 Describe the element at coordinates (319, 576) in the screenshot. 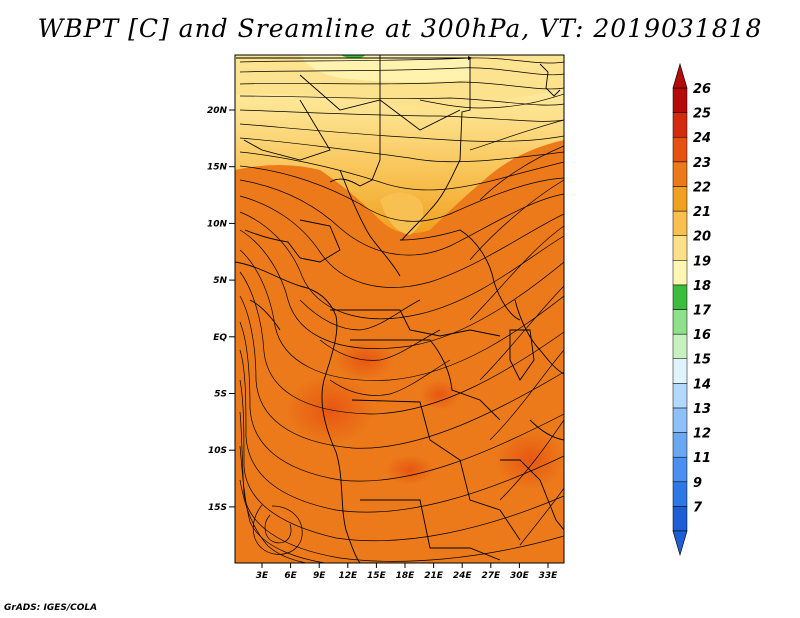

I see `lon-tick-label: 9E` at that location.